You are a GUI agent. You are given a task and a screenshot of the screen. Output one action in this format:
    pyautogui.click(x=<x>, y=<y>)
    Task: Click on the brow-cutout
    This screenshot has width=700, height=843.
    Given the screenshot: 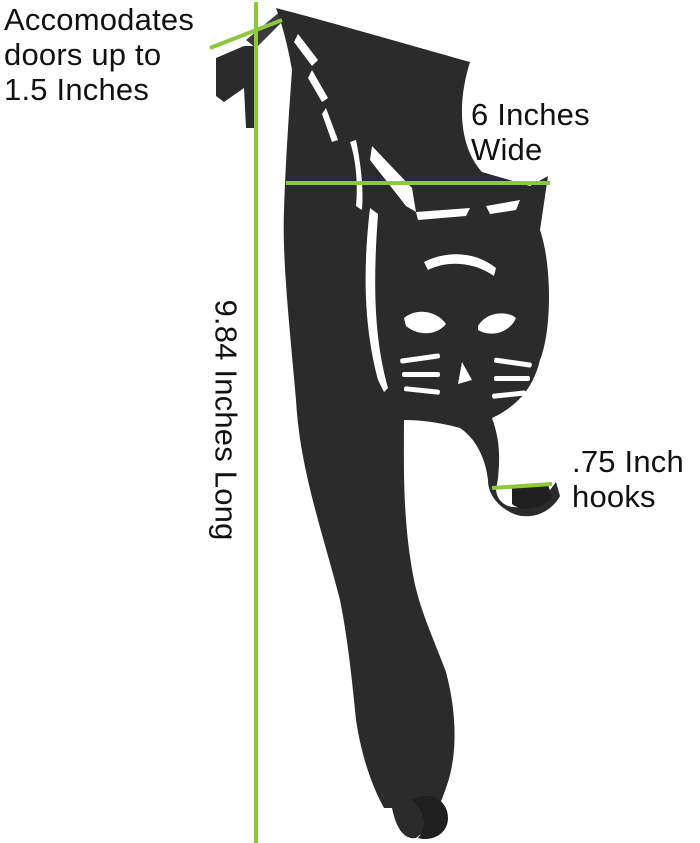 What is the action you would take?
    pyautogui.click(x=460, y=265)
    